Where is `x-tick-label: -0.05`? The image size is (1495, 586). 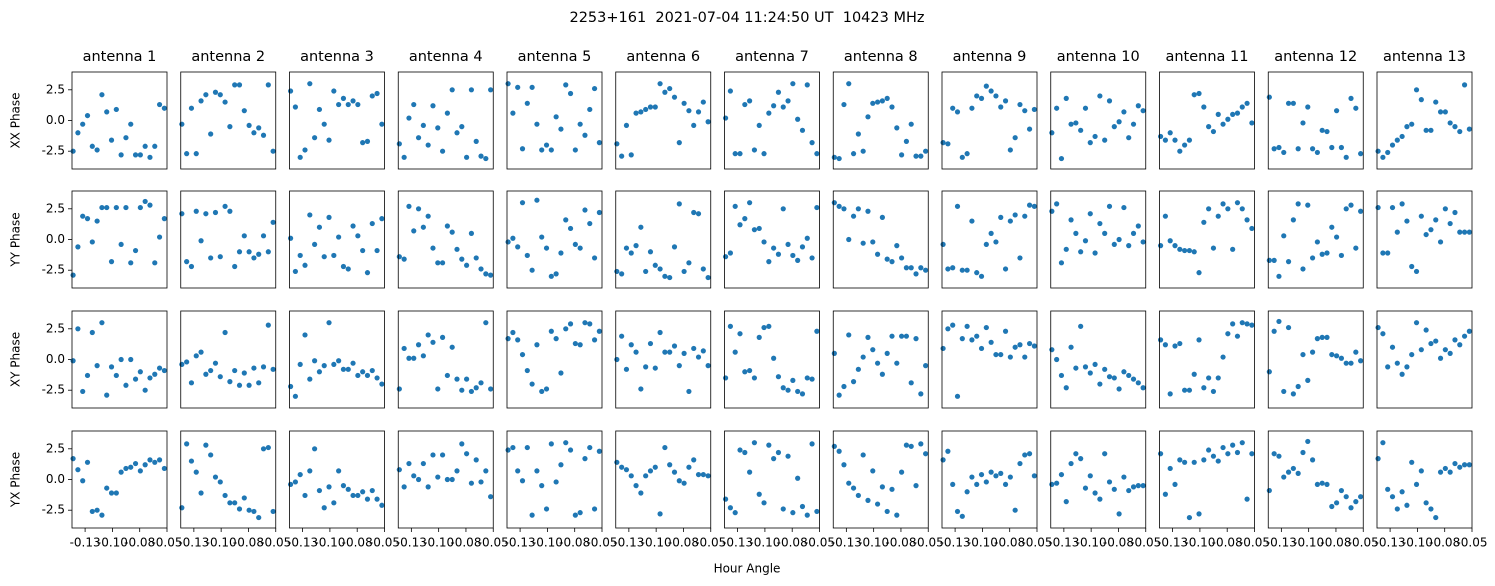
x-tick-label: -0.05 is located at coordinates (1363, 543).